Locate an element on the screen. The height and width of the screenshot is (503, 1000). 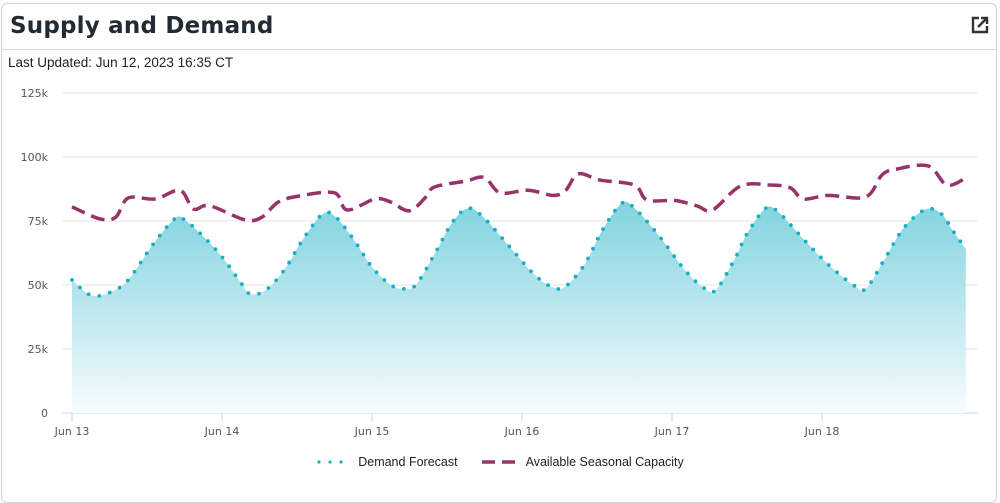
y-tick-label: 125k is located at coordinates (35, 93).